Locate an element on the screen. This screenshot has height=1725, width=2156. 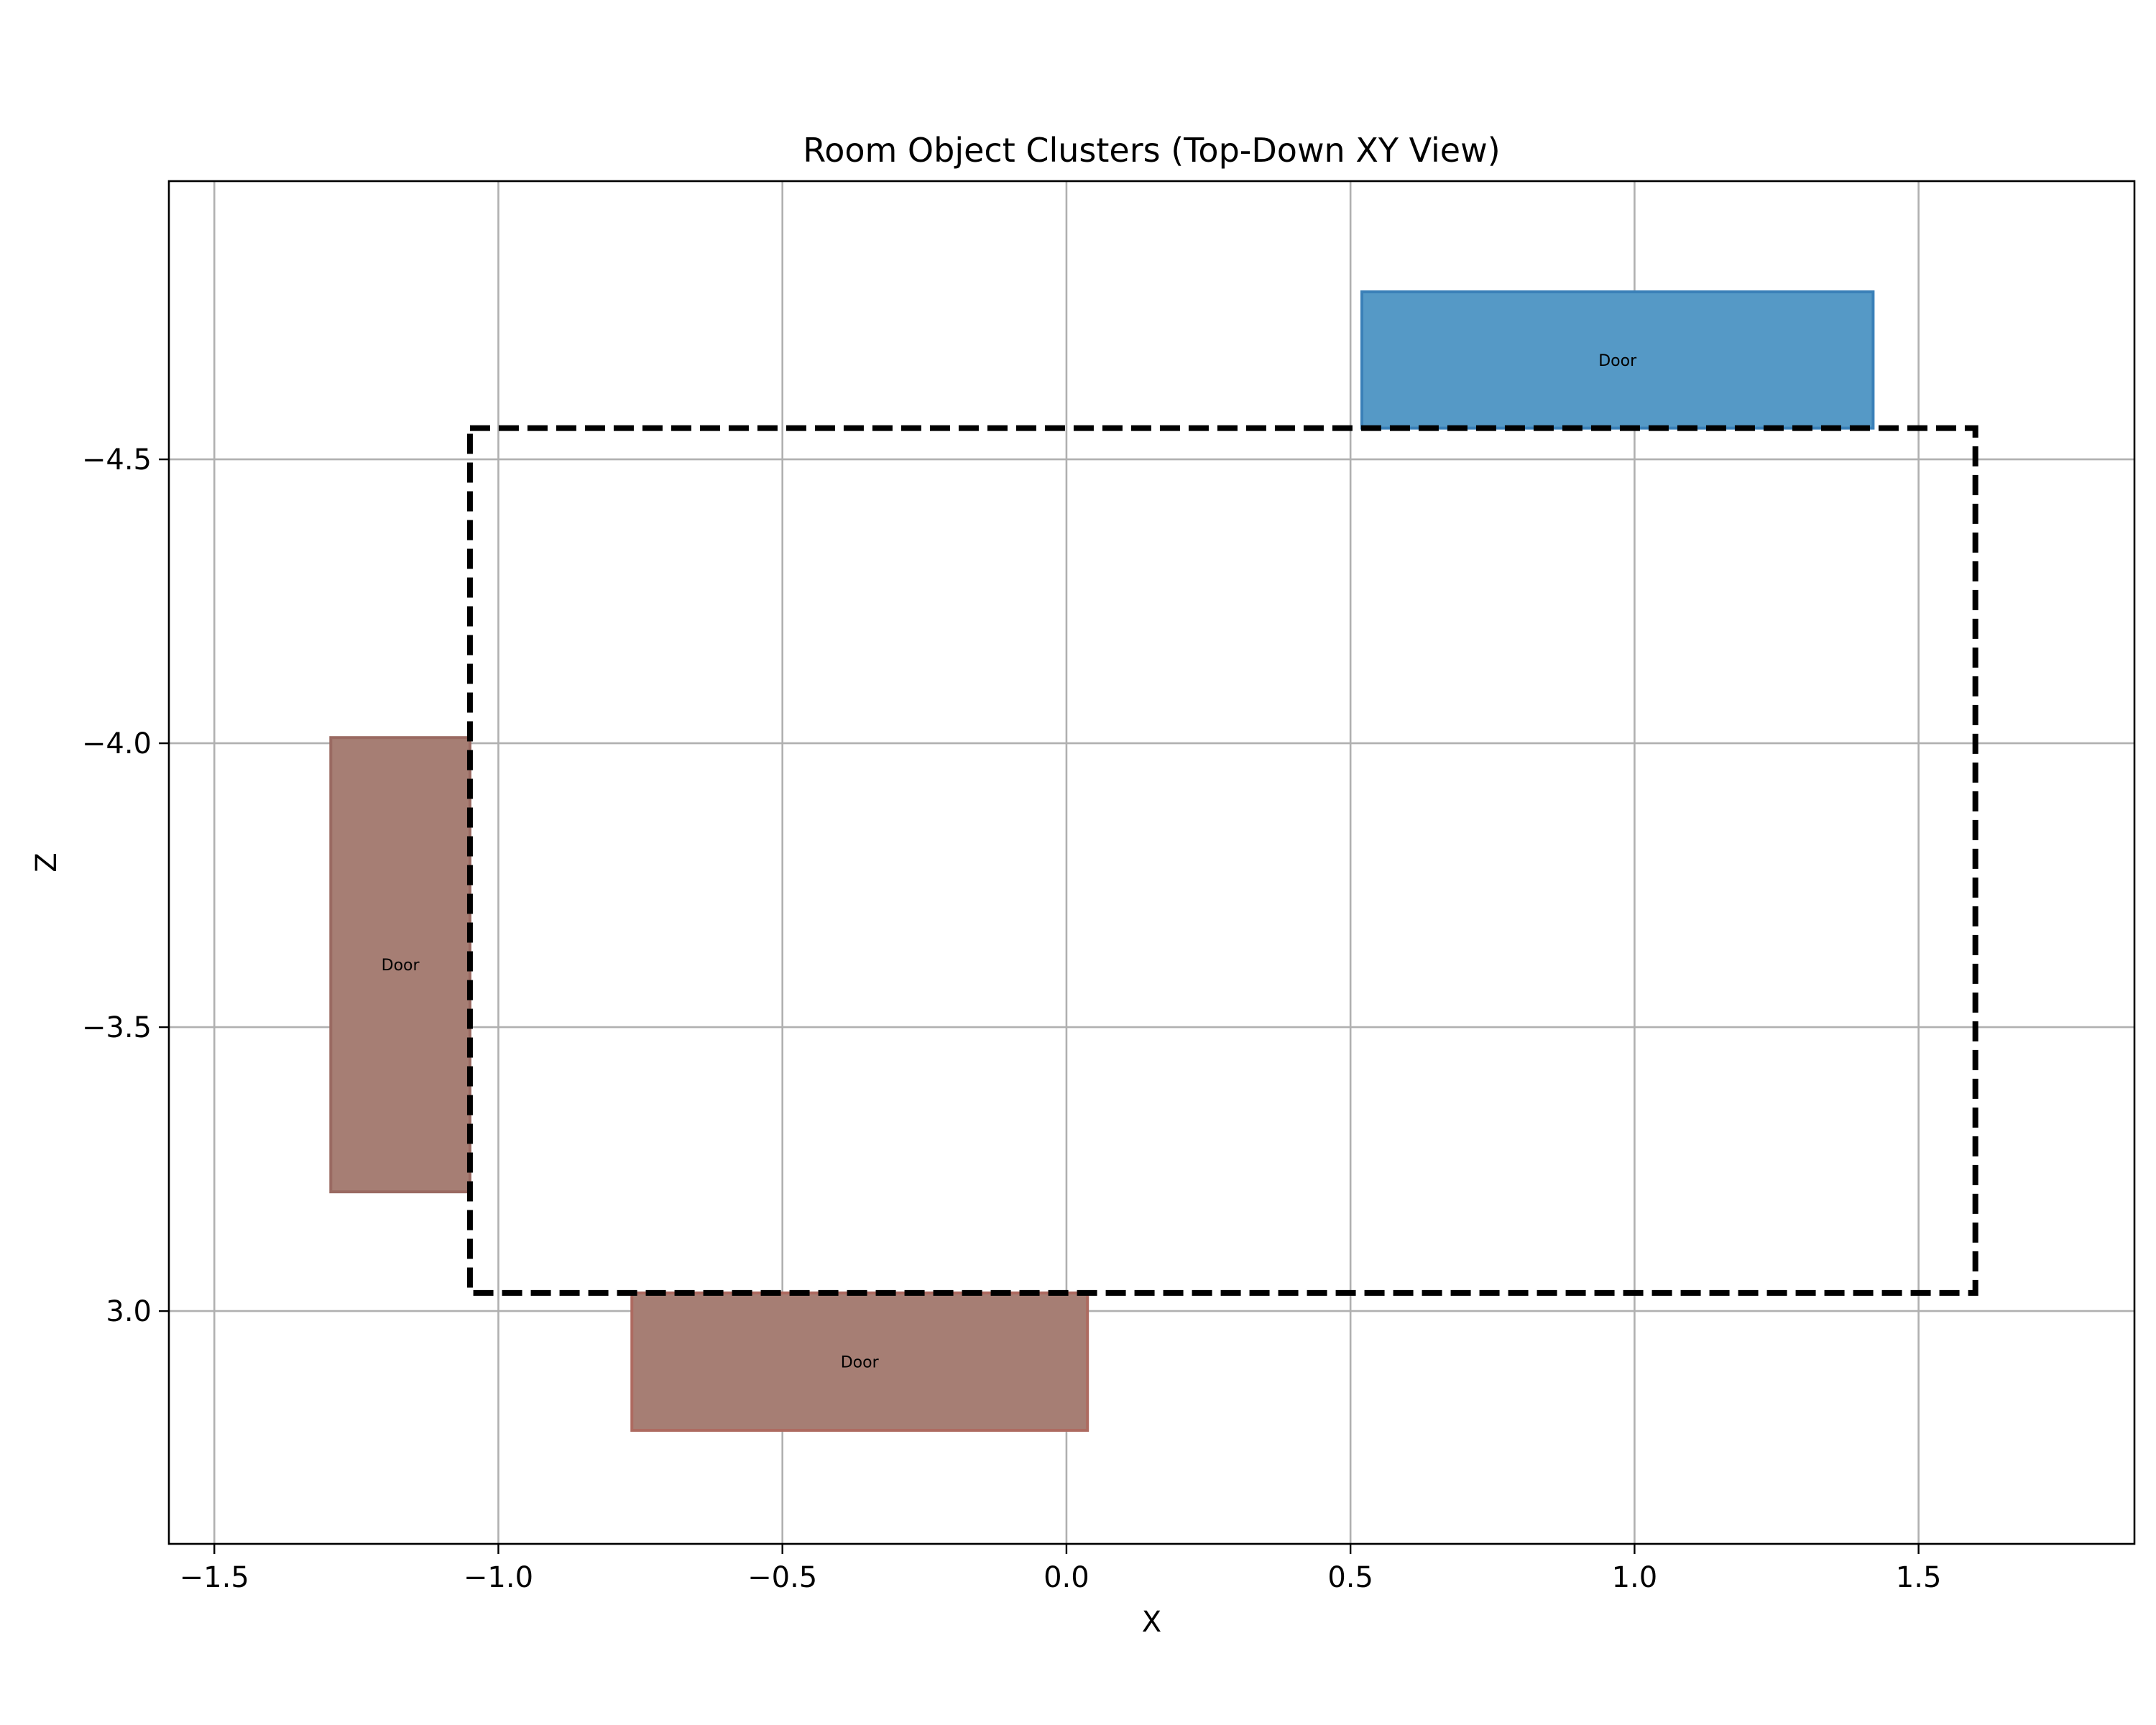
y-tick-label: −3.5 is located at coordinates (117, 1027).